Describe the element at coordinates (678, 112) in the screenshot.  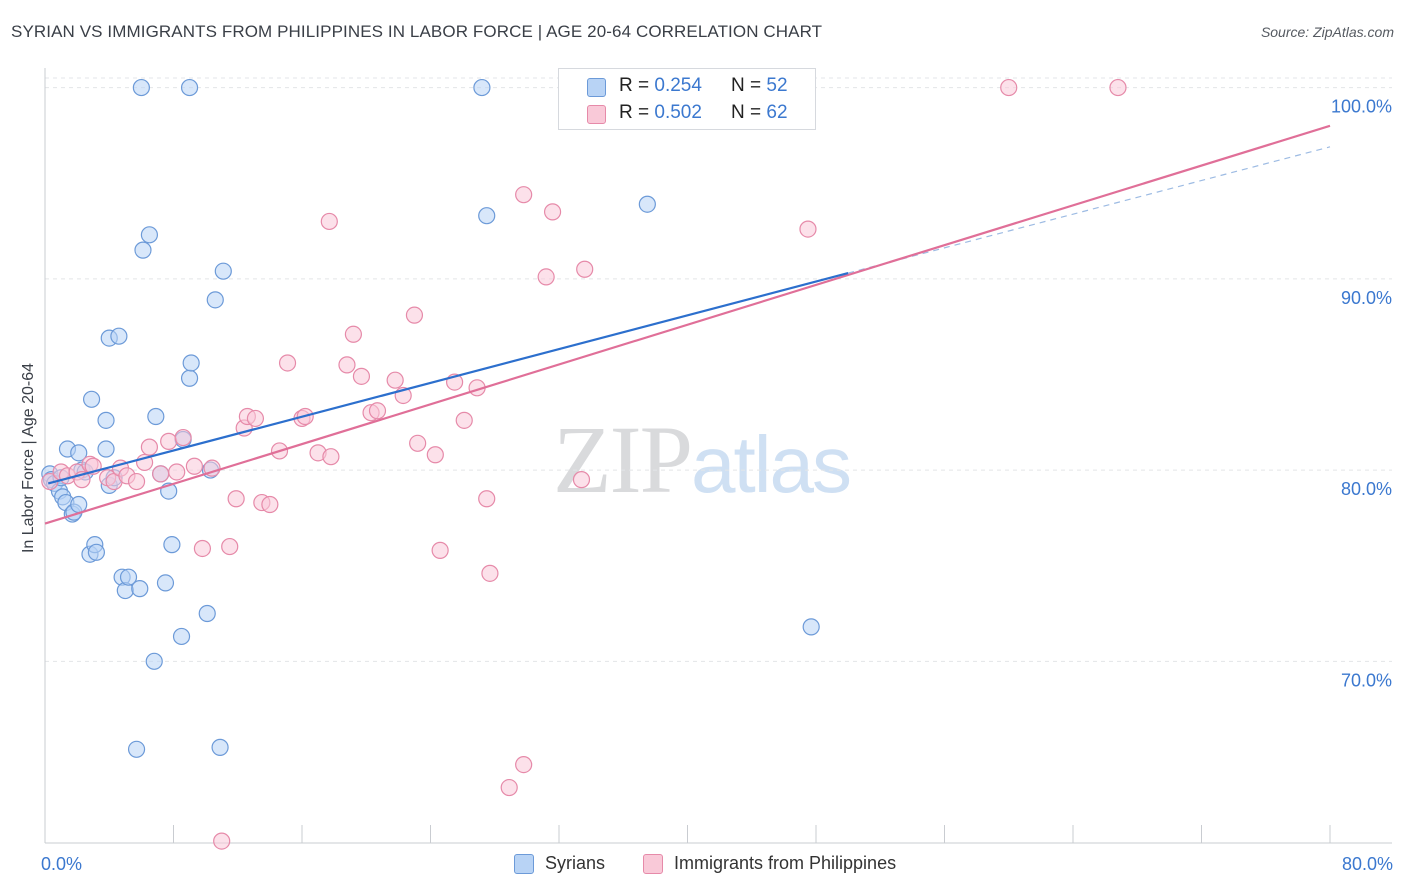
I see `r-value: 0.502` at that location.